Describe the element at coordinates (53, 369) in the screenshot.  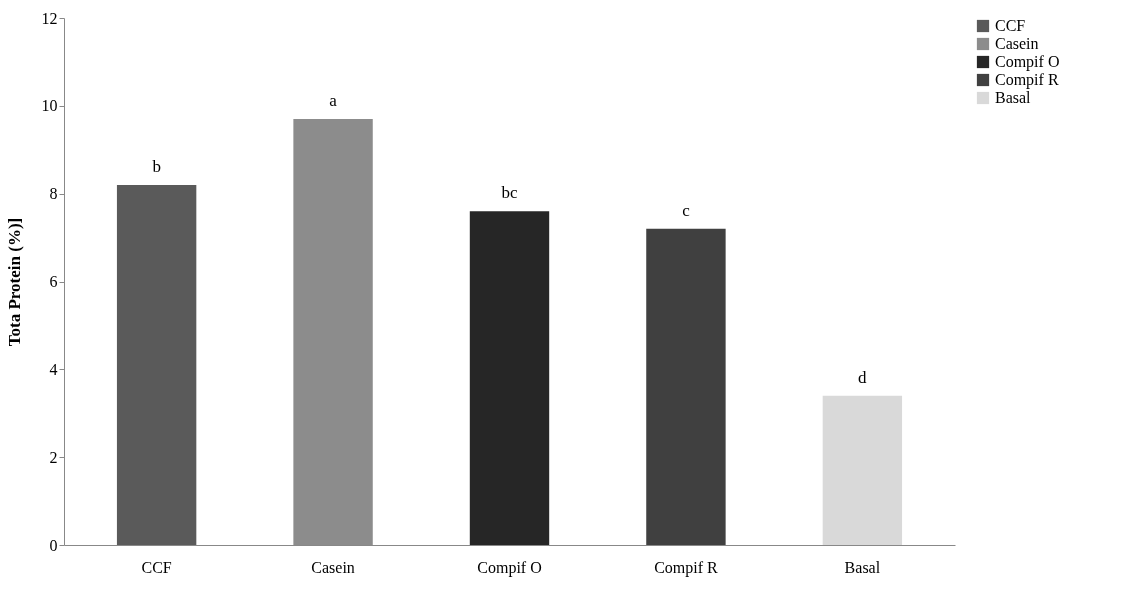
I see `y-tick-label: 4` at that location.